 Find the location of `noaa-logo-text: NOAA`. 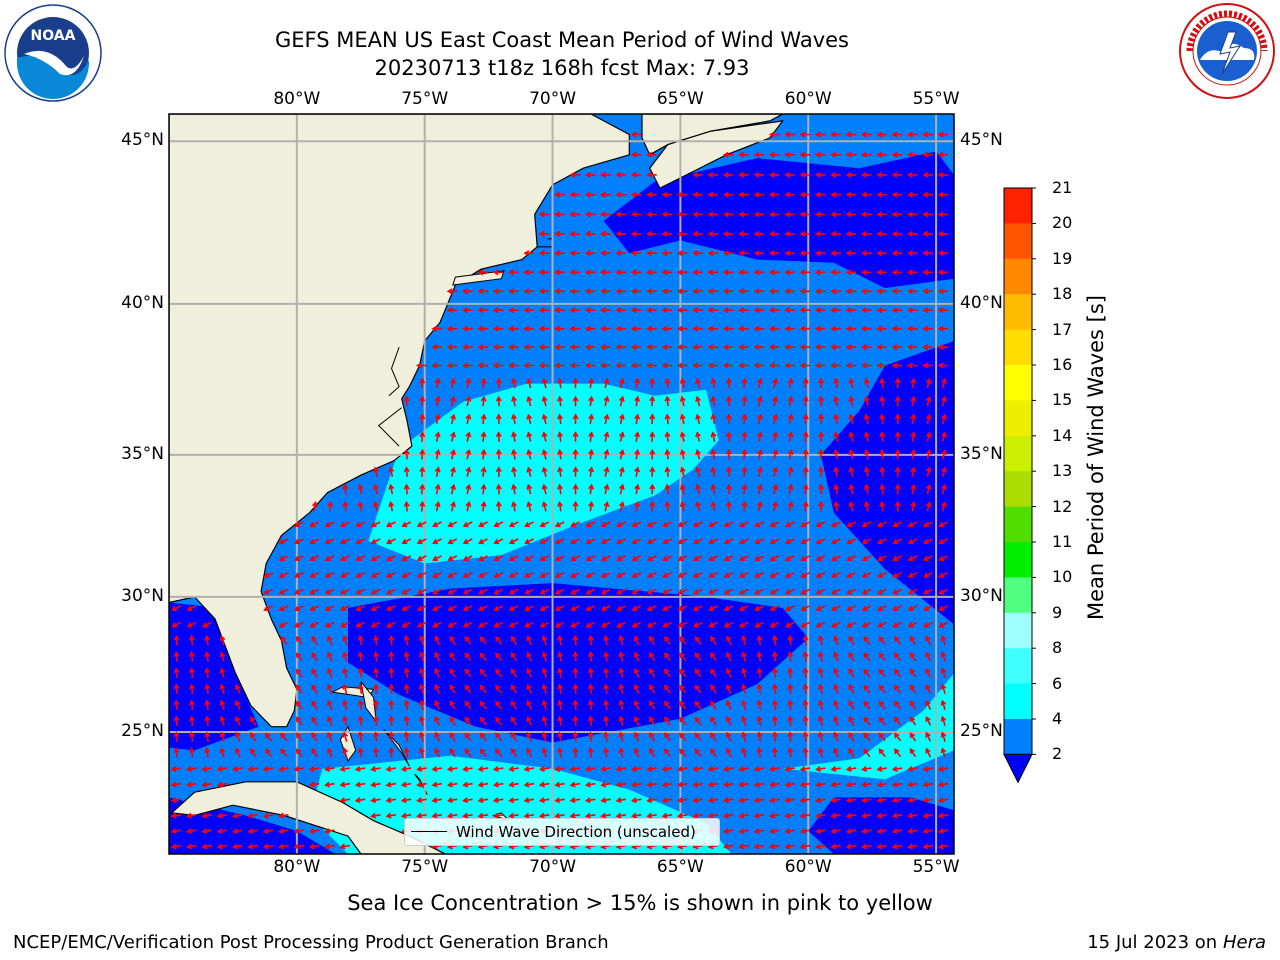

noaa-logo-text: NOAA is located at coordinates (53, 36).